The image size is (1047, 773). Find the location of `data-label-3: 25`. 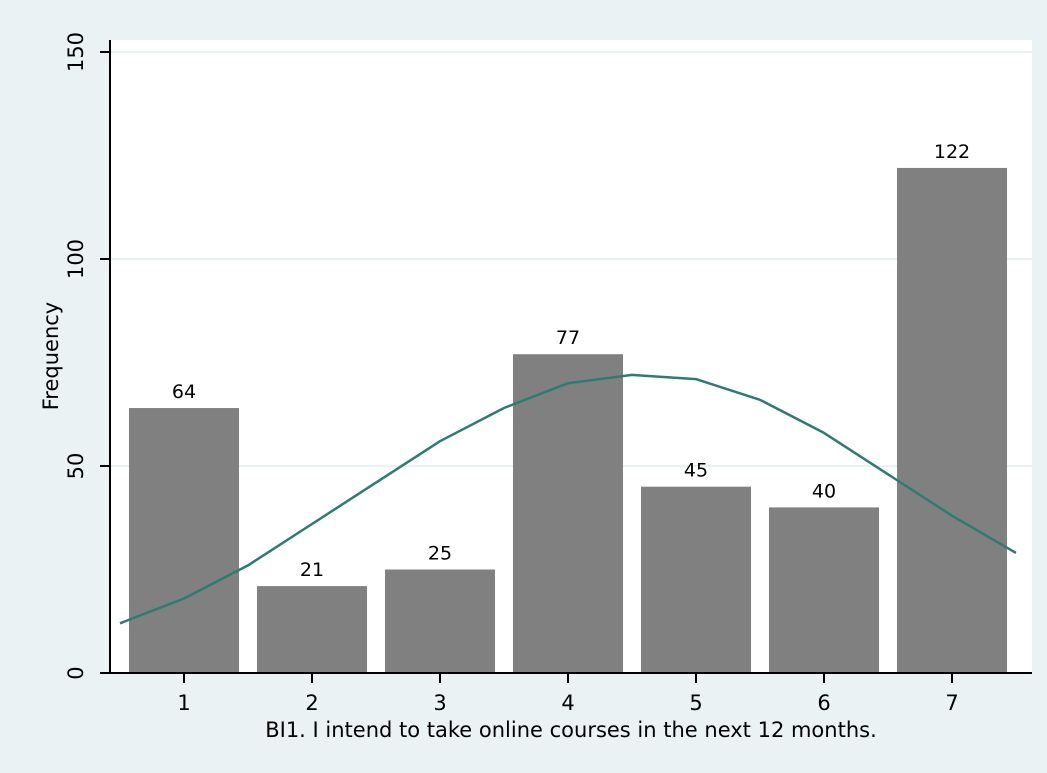

data-label-3: 25 is located at coordinates (440, 554).